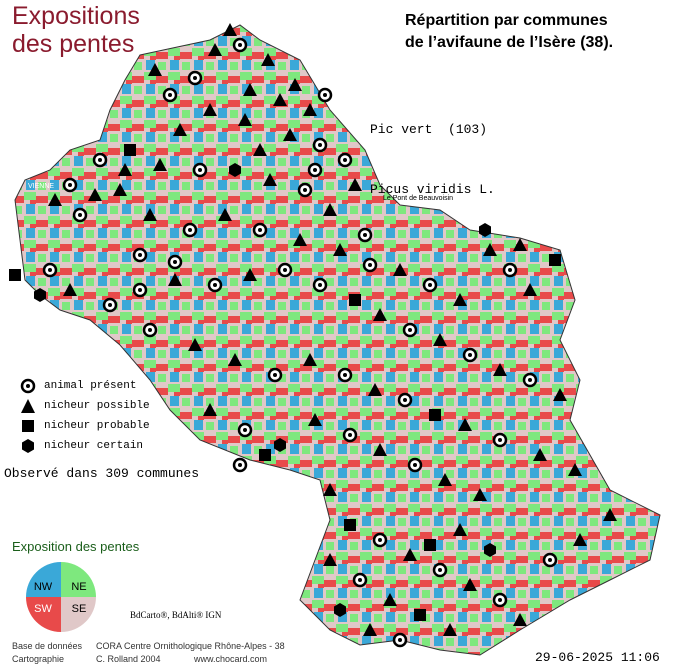 The height and width of the screenshot is (672, 675). Describe the element at coordinates (509, 42) in the screenshot. I see `distribution-title-line2: de l’avifaune de l’Isère (38).` at that location.